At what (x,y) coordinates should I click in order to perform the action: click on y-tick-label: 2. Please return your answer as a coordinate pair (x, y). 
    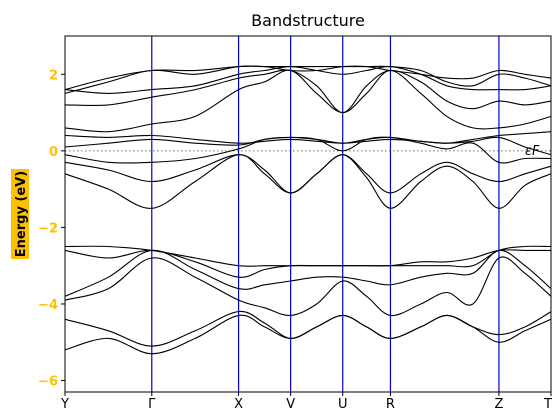
    Looking at the image, I should click on (53, 75).